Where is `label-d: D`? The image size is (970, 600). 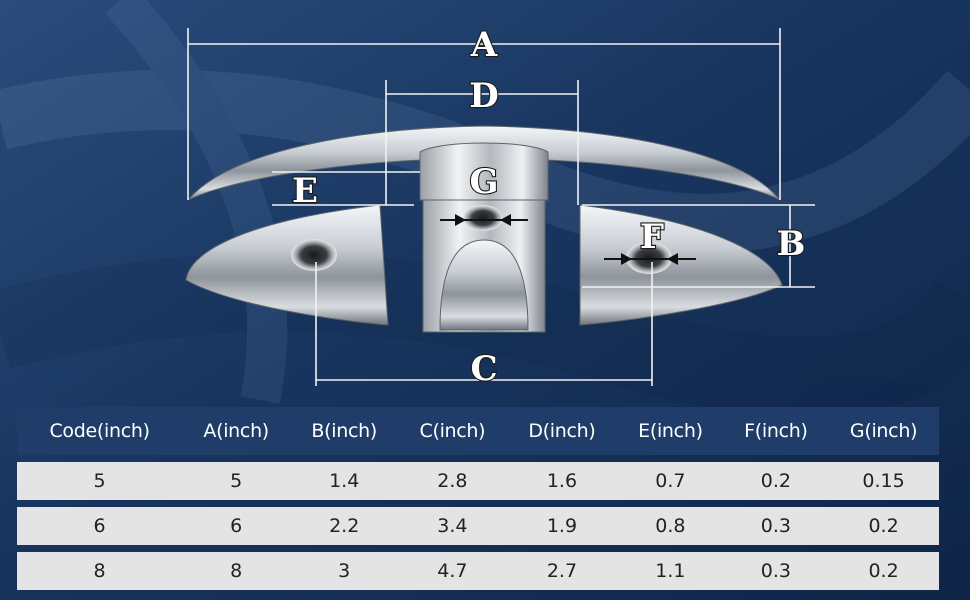 label-d: D is located at coordinates (483, 96).